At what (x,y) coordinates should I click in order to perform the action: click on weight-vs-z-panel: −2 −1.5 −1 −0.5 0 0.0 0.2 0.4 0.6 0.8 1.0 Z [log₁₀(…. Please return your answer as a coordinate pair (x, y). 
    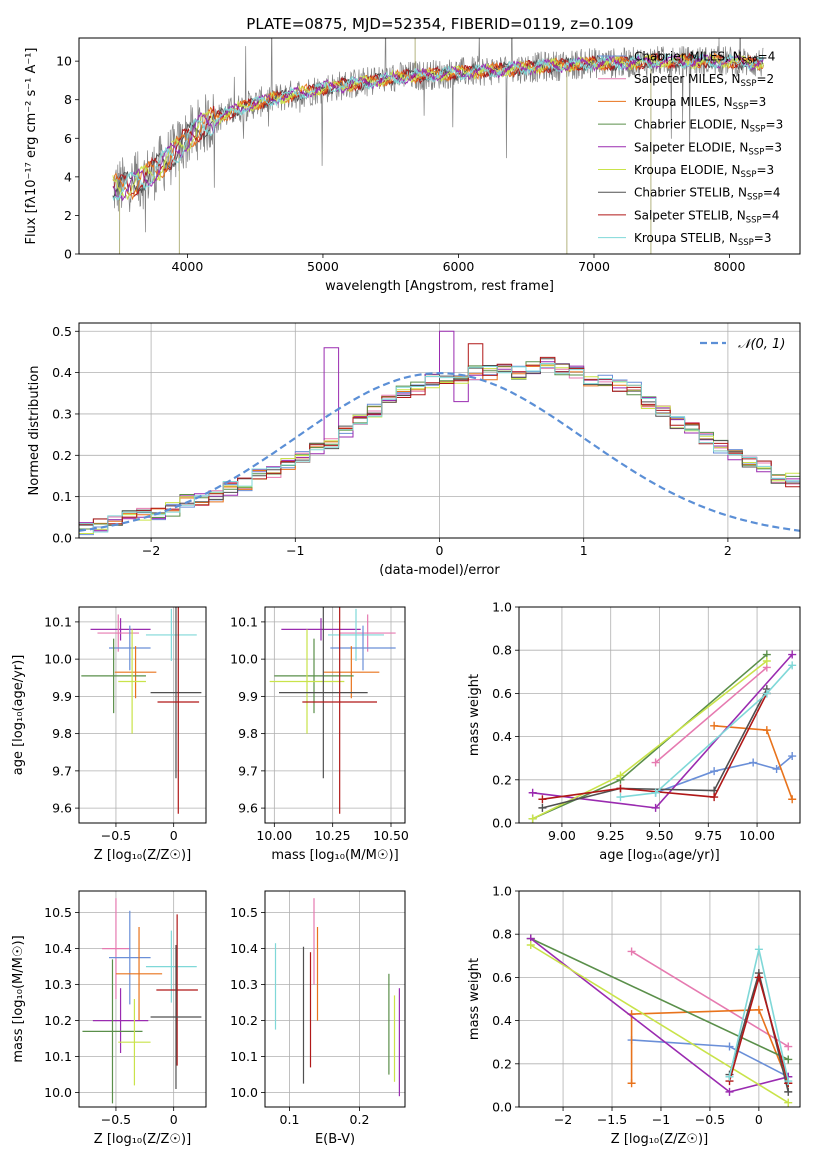
    Looking at the image, I should click on (634, 1015).